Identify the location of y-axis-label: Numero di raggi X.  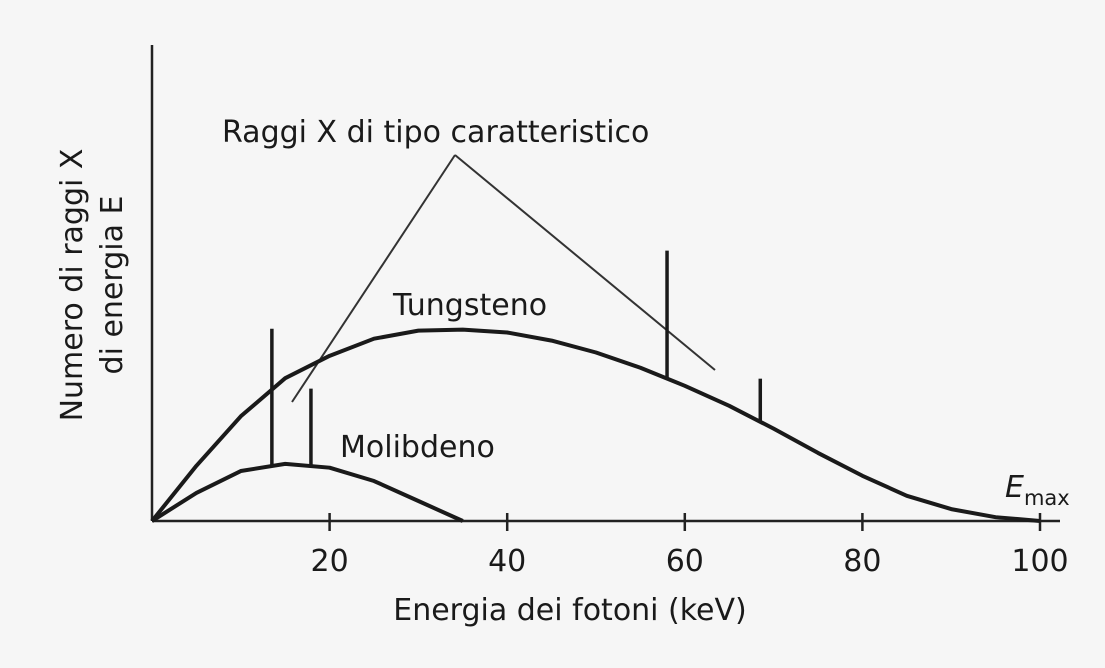
(72, 285).